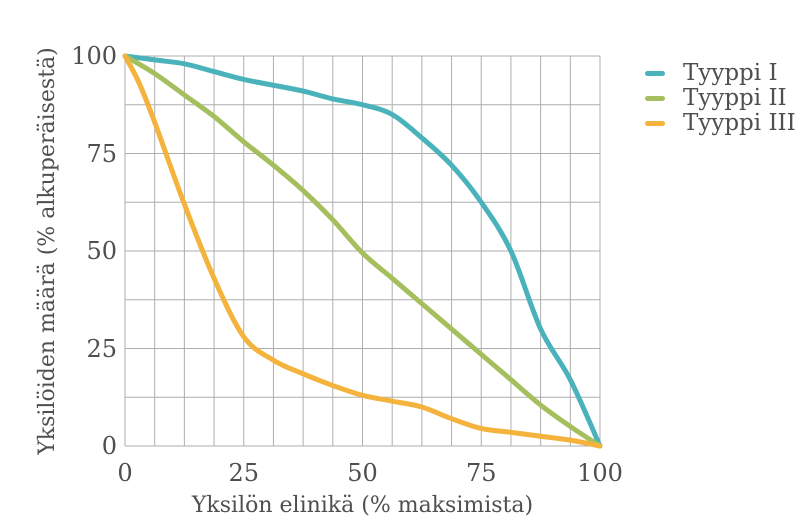 This screenshot has width=800, height=526. Describe the element at coordinates (735, 98) in the screenshot. I see `legend-label-tyyppi-2: Tyyppi II` at that location.